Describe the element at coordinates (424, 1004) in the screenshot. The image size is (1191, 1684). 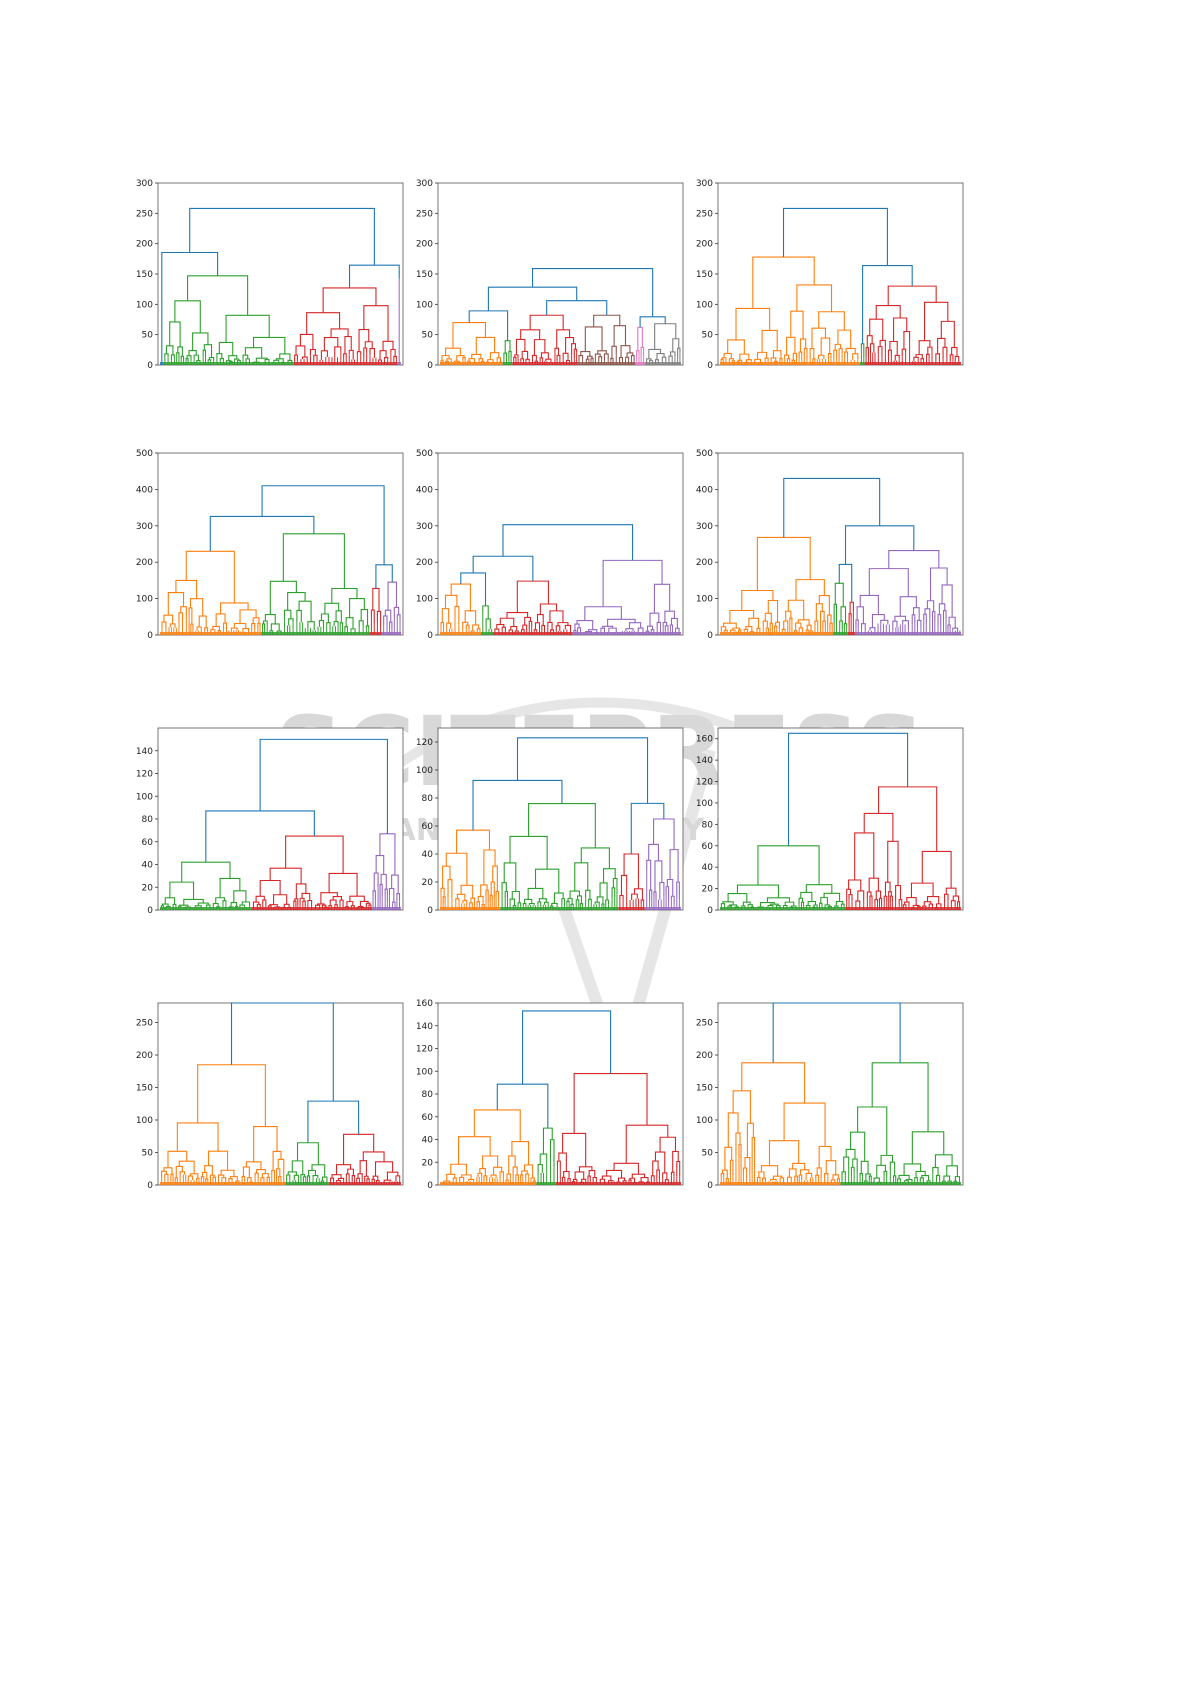
I see `y-tick-label: 160` at that location.